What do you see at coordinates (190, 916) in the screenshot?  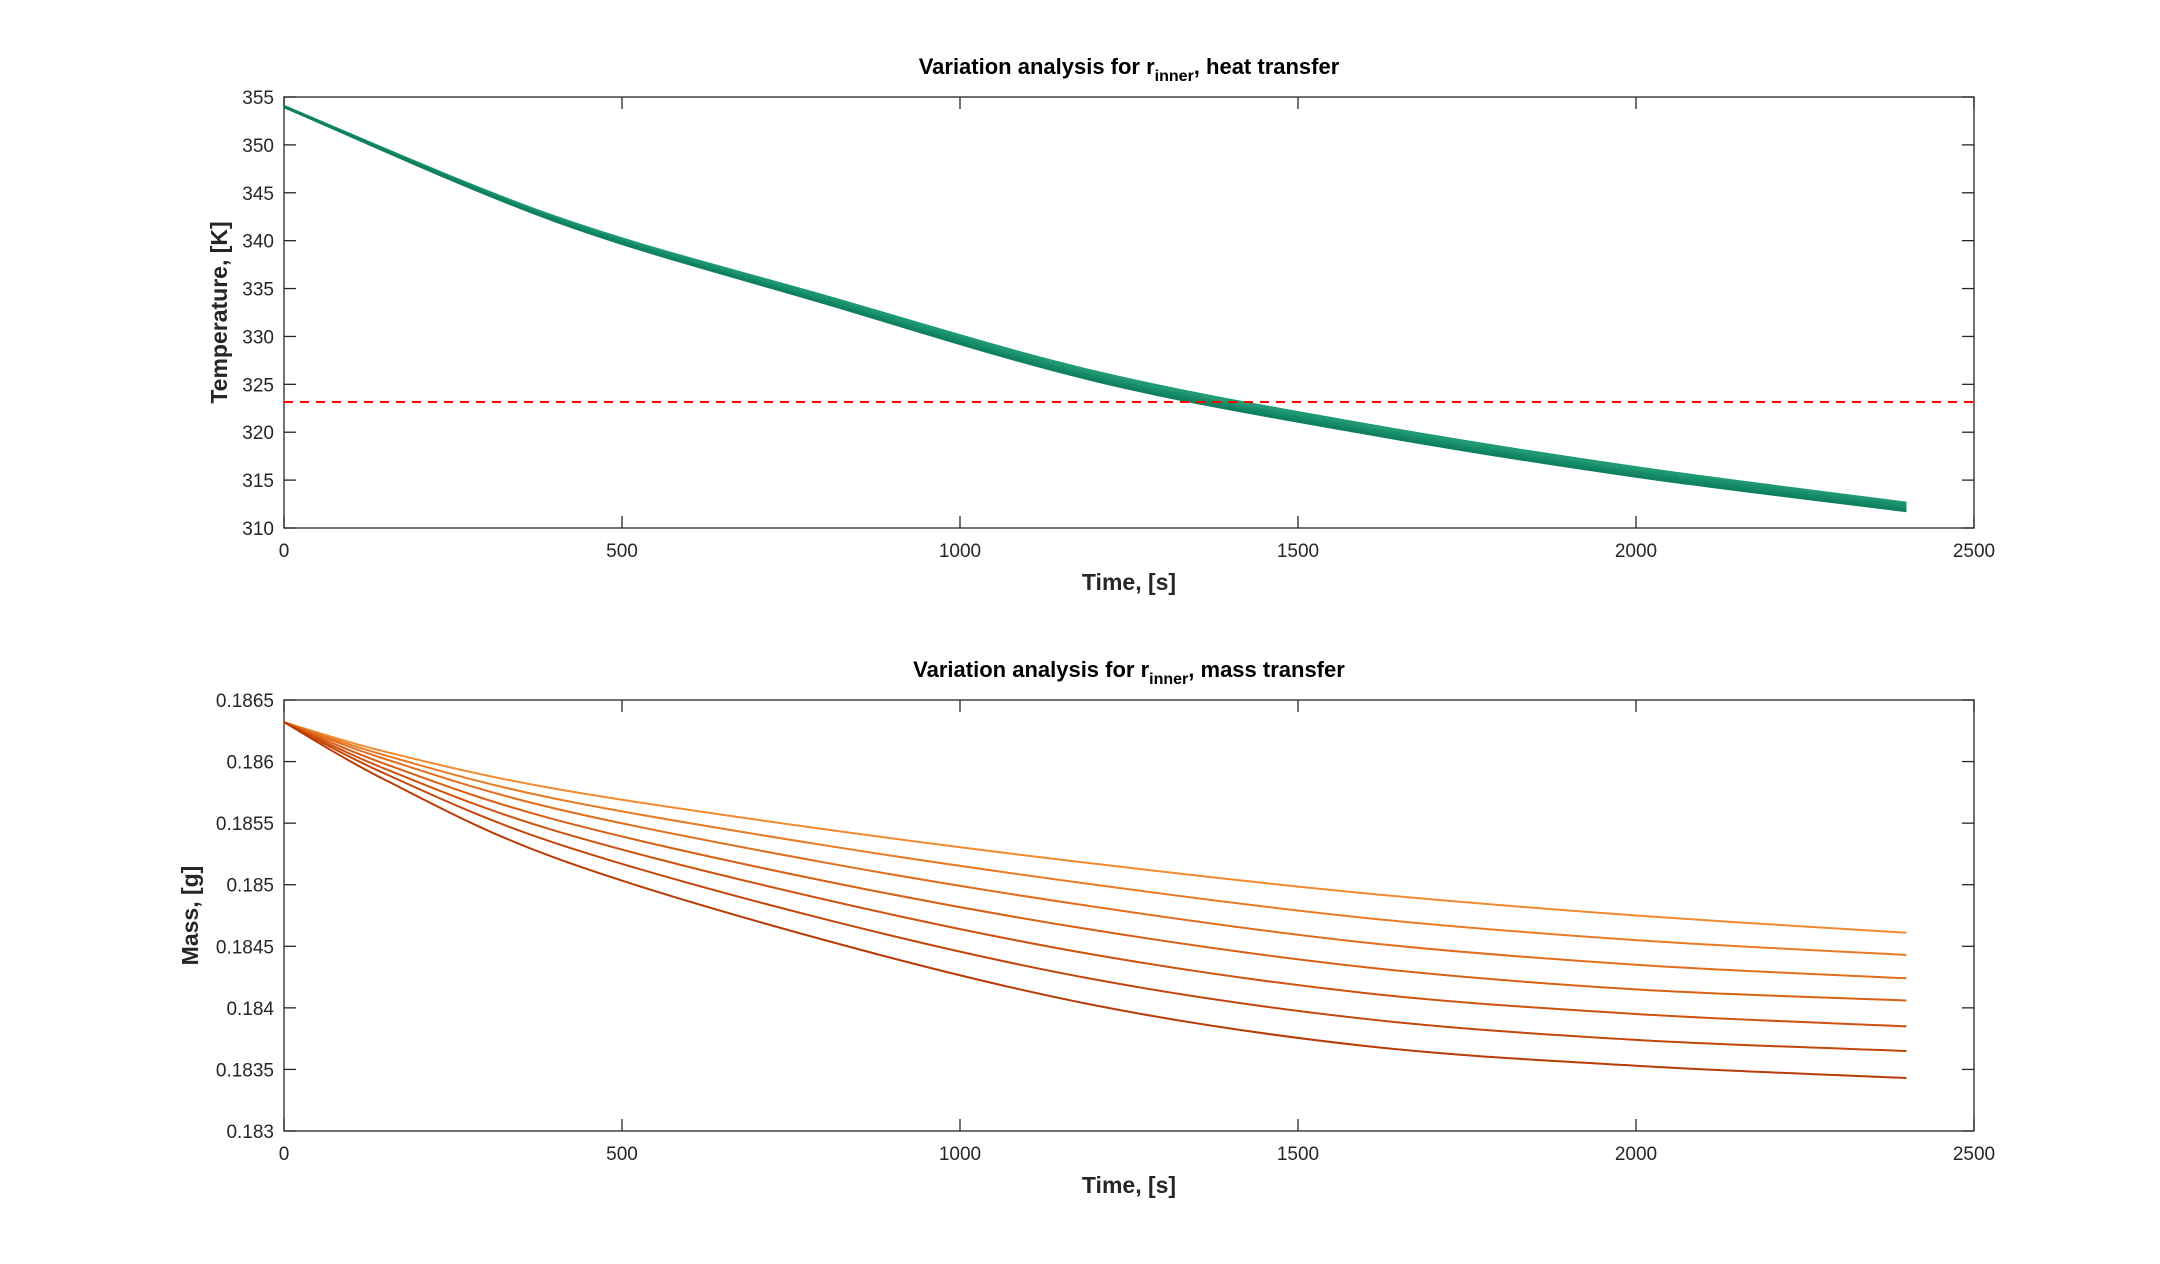 I see `y-axis-label: Mass, [g]` at bounding box center [190, 916].